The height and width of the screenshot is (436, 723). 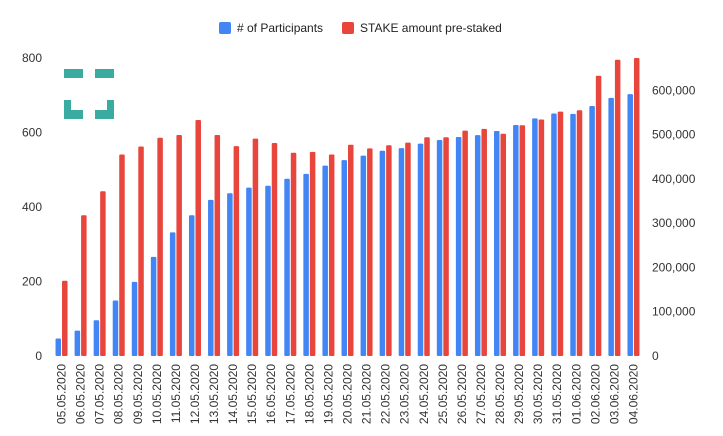 I want to click on y-right-tick-label: 400,000, so click(x=674, y=179).